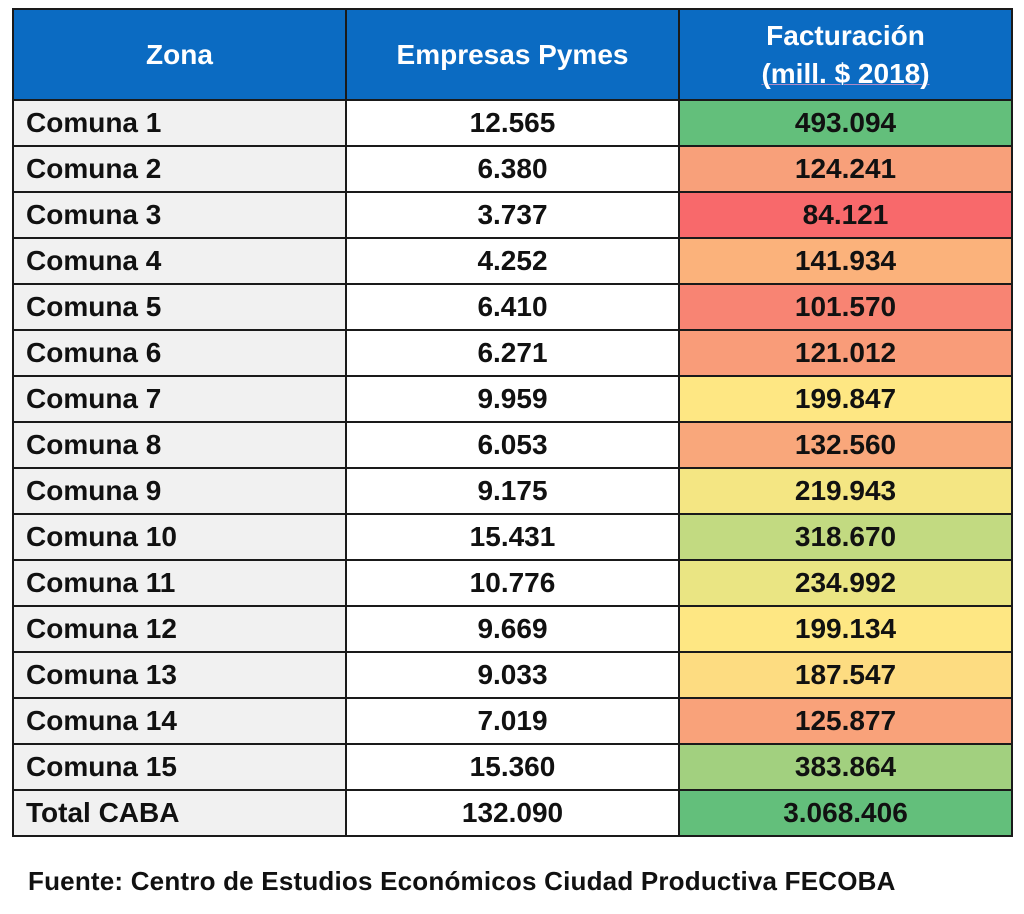  What do you see at coordinates (179, 675) in the screenshot?
I see `cell-zona: Comuna 13` at bounding box center [179, 675].